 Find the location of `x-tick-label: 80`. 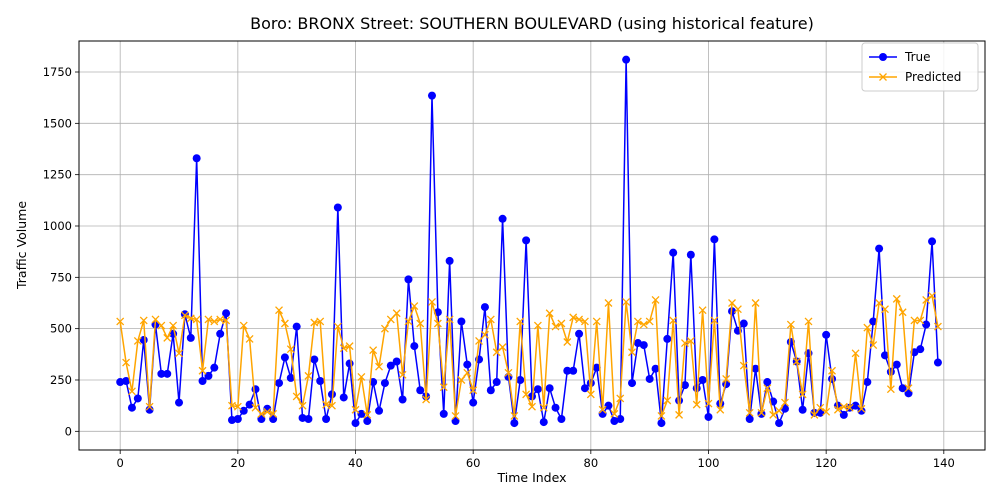

x-tick-label: 80 is located at coordinates (591, 463).